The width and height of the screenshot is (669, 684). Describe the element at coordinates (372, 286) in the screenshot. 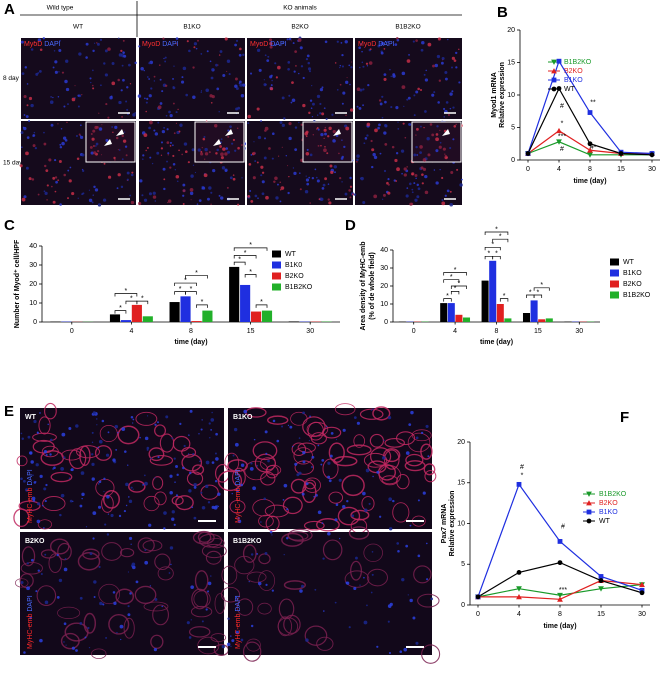

I see `y-axis-label: (% of de whole field)` at that location.